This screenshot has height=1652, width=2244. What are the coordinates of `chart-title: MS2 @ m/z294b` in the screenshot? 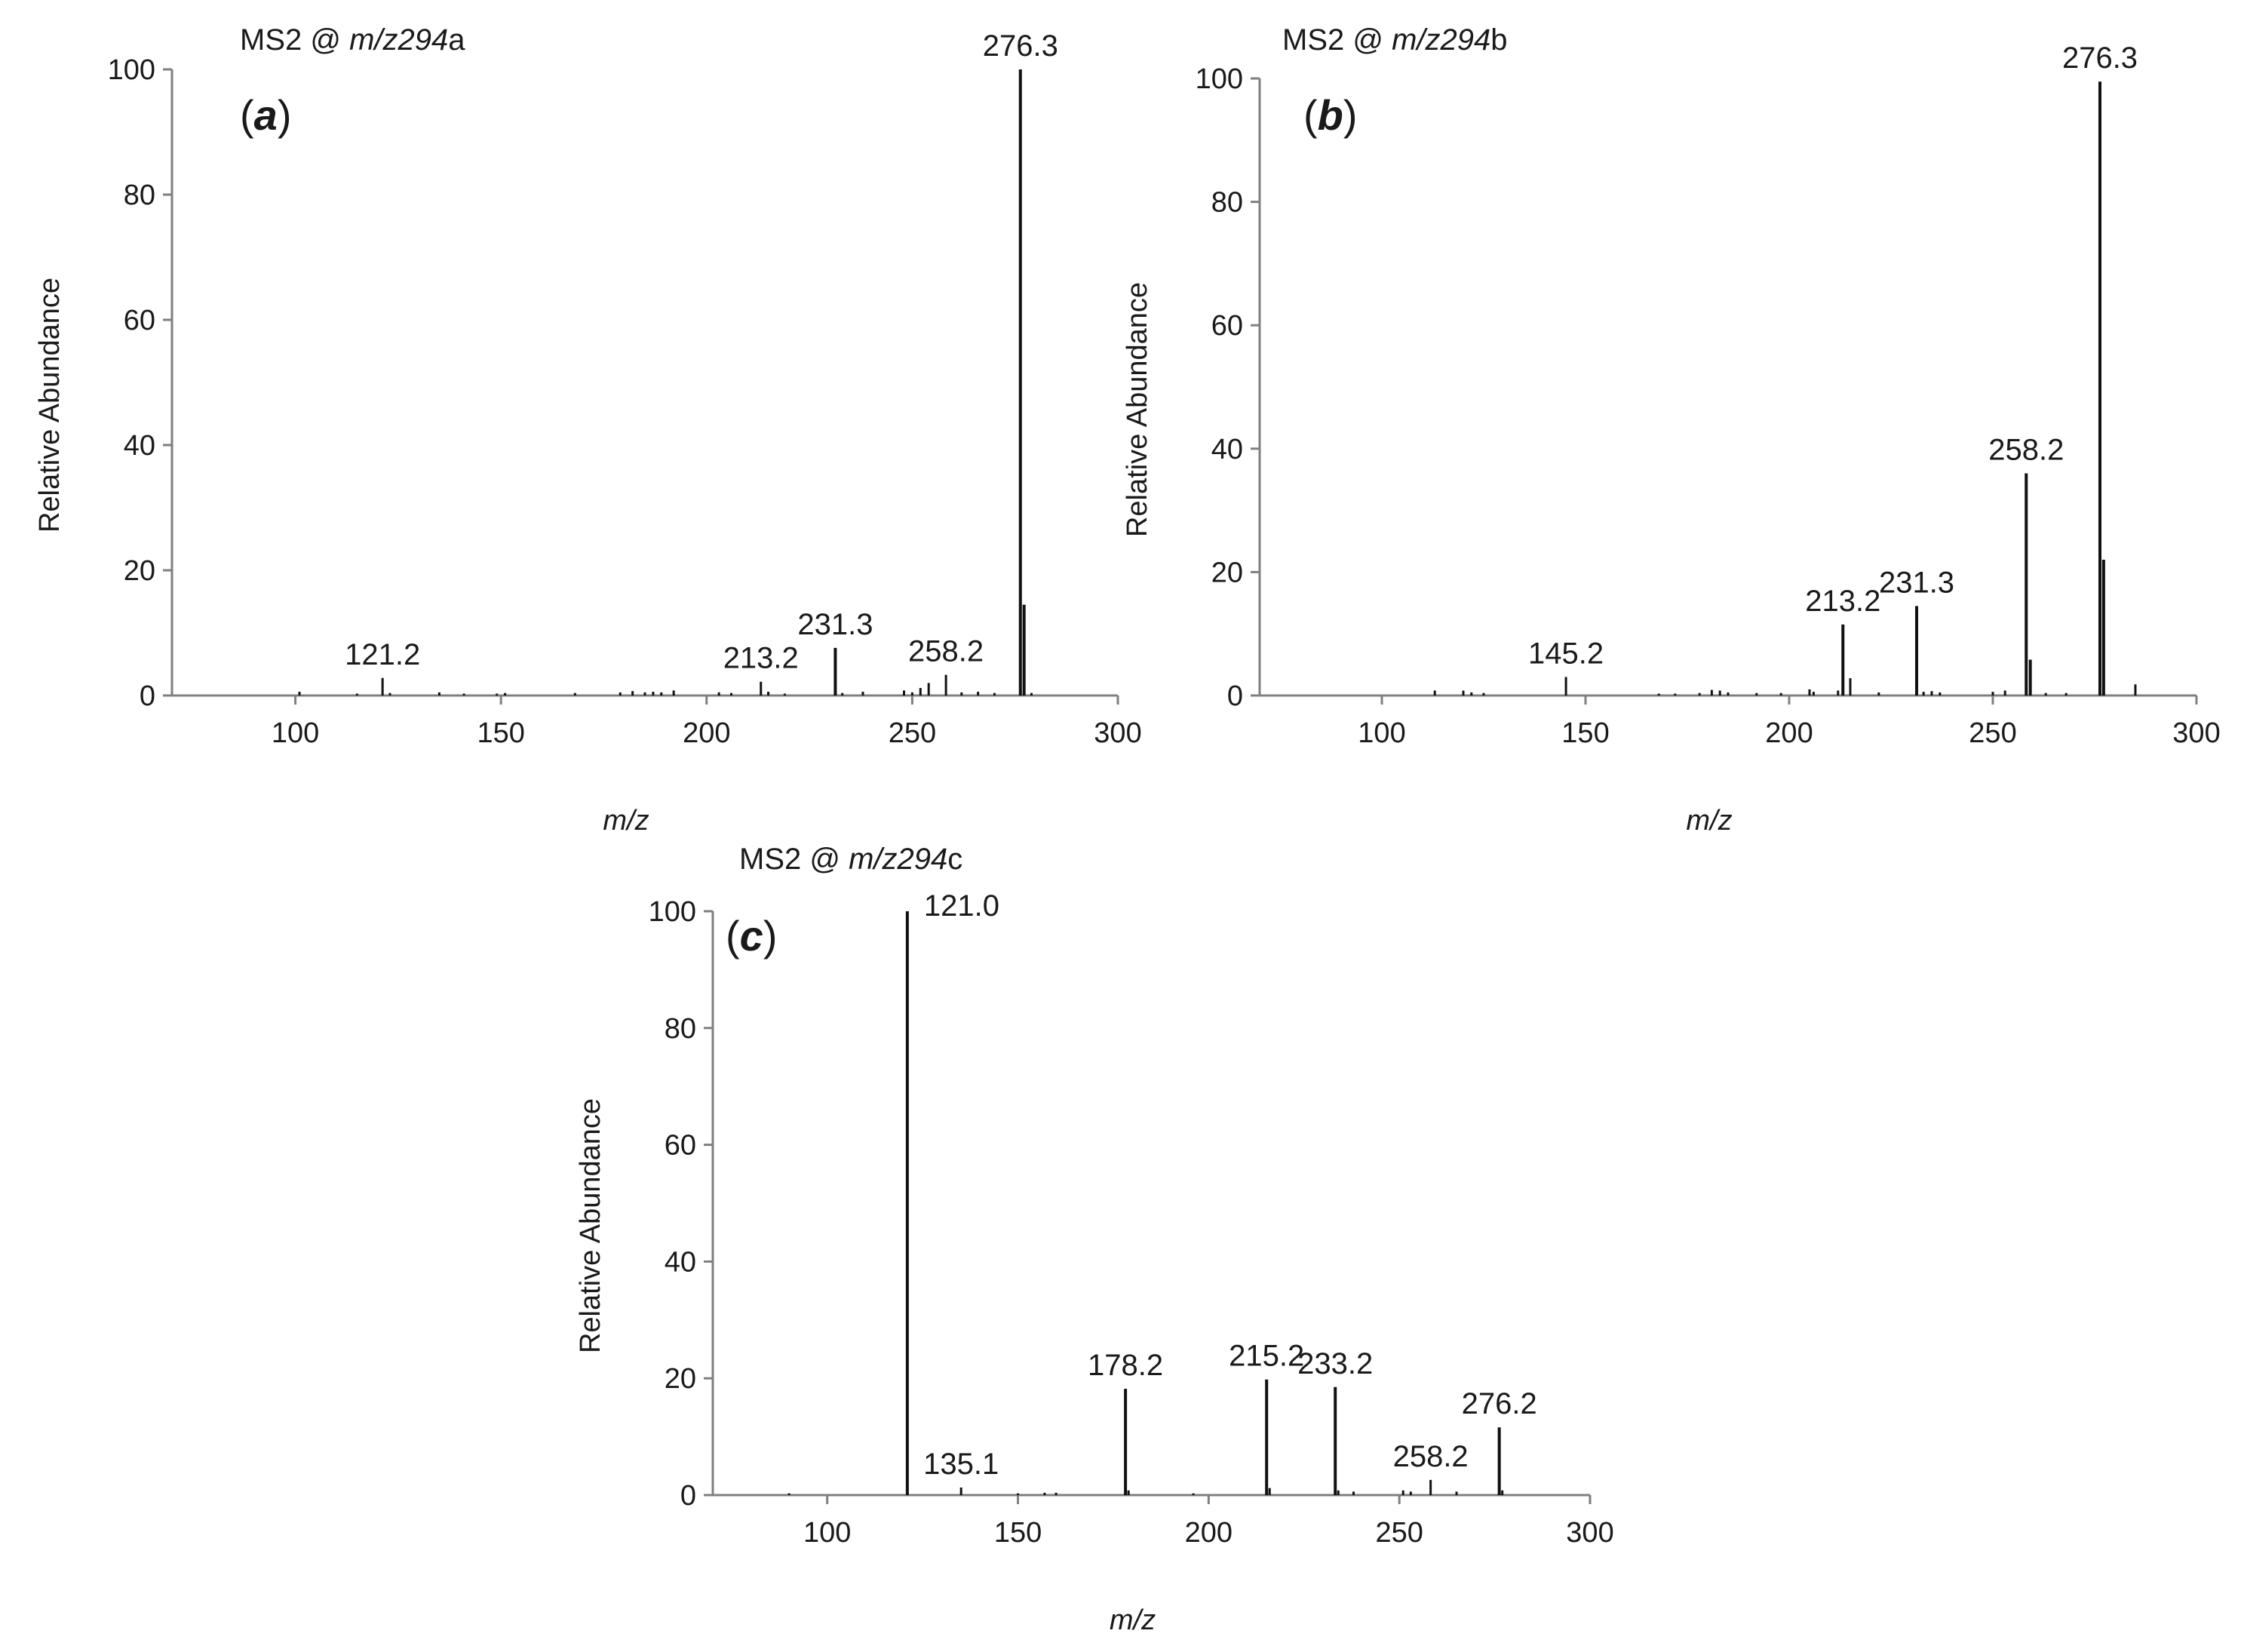 It's located at (1395, 40).